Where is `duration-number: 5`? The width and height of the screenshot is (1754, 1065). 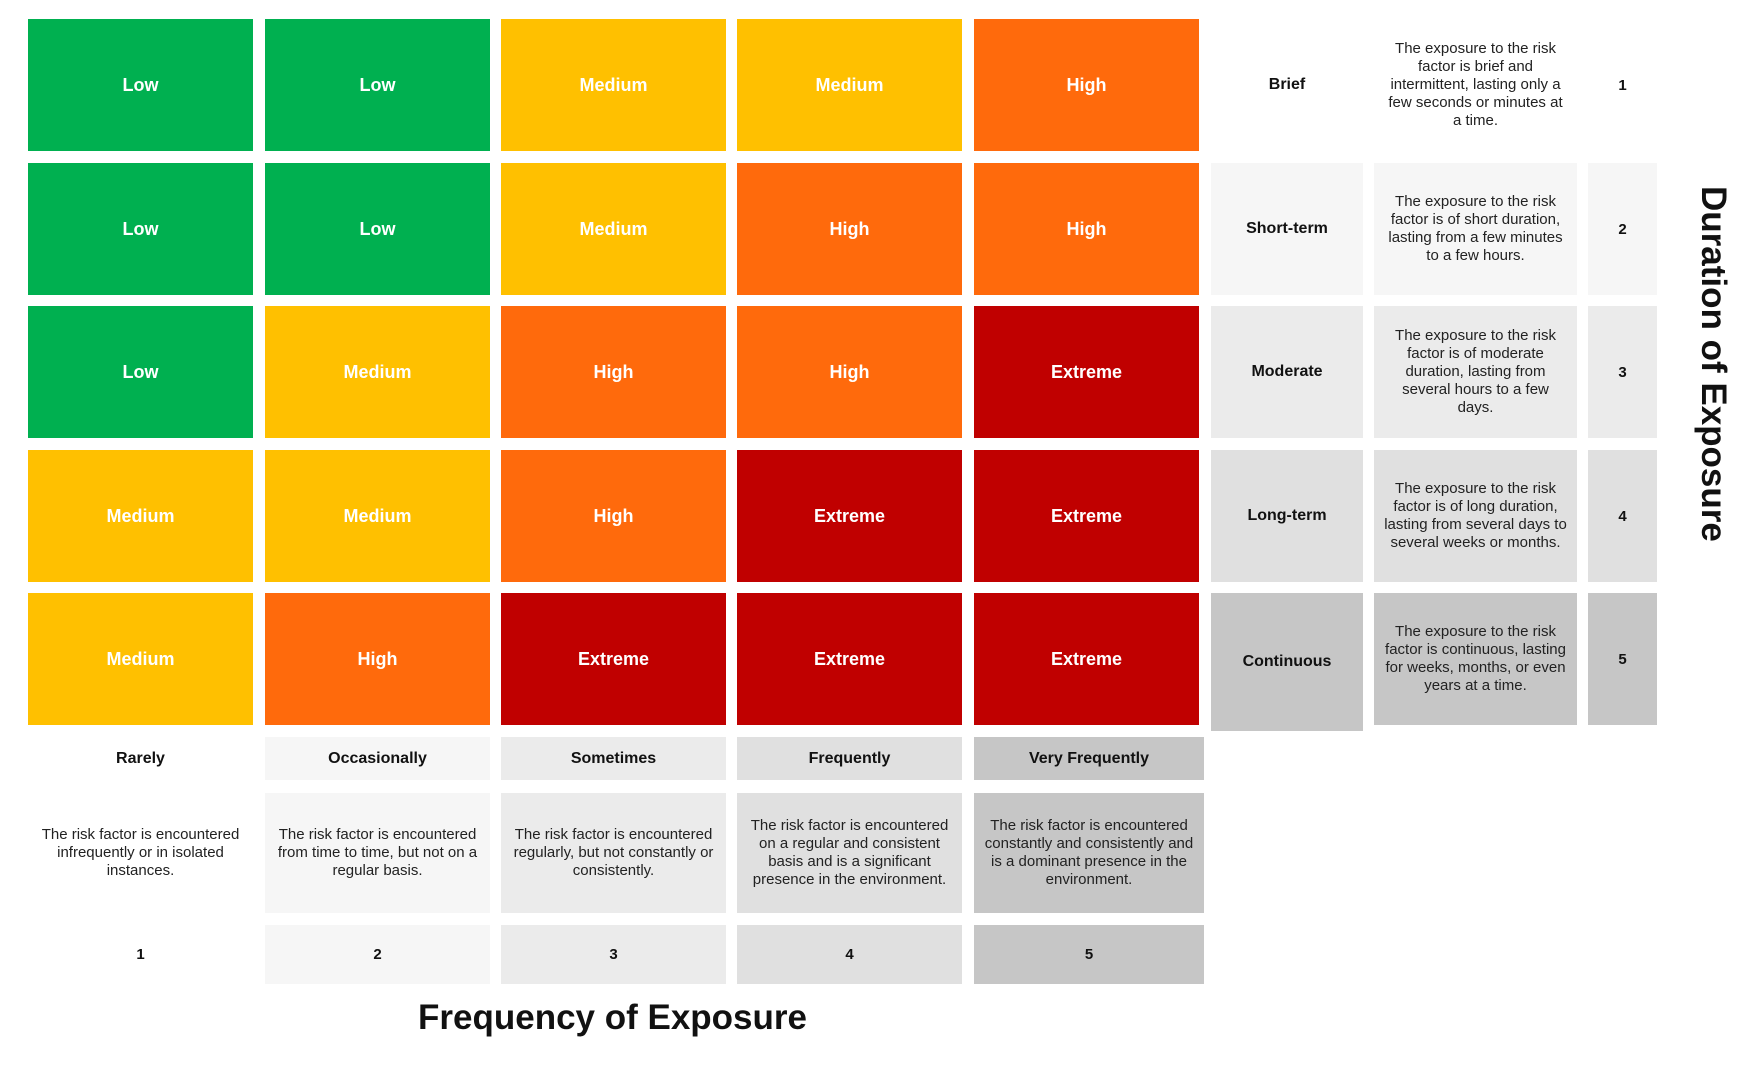 duration-number: 5 is located at coordinates (1622, 659).